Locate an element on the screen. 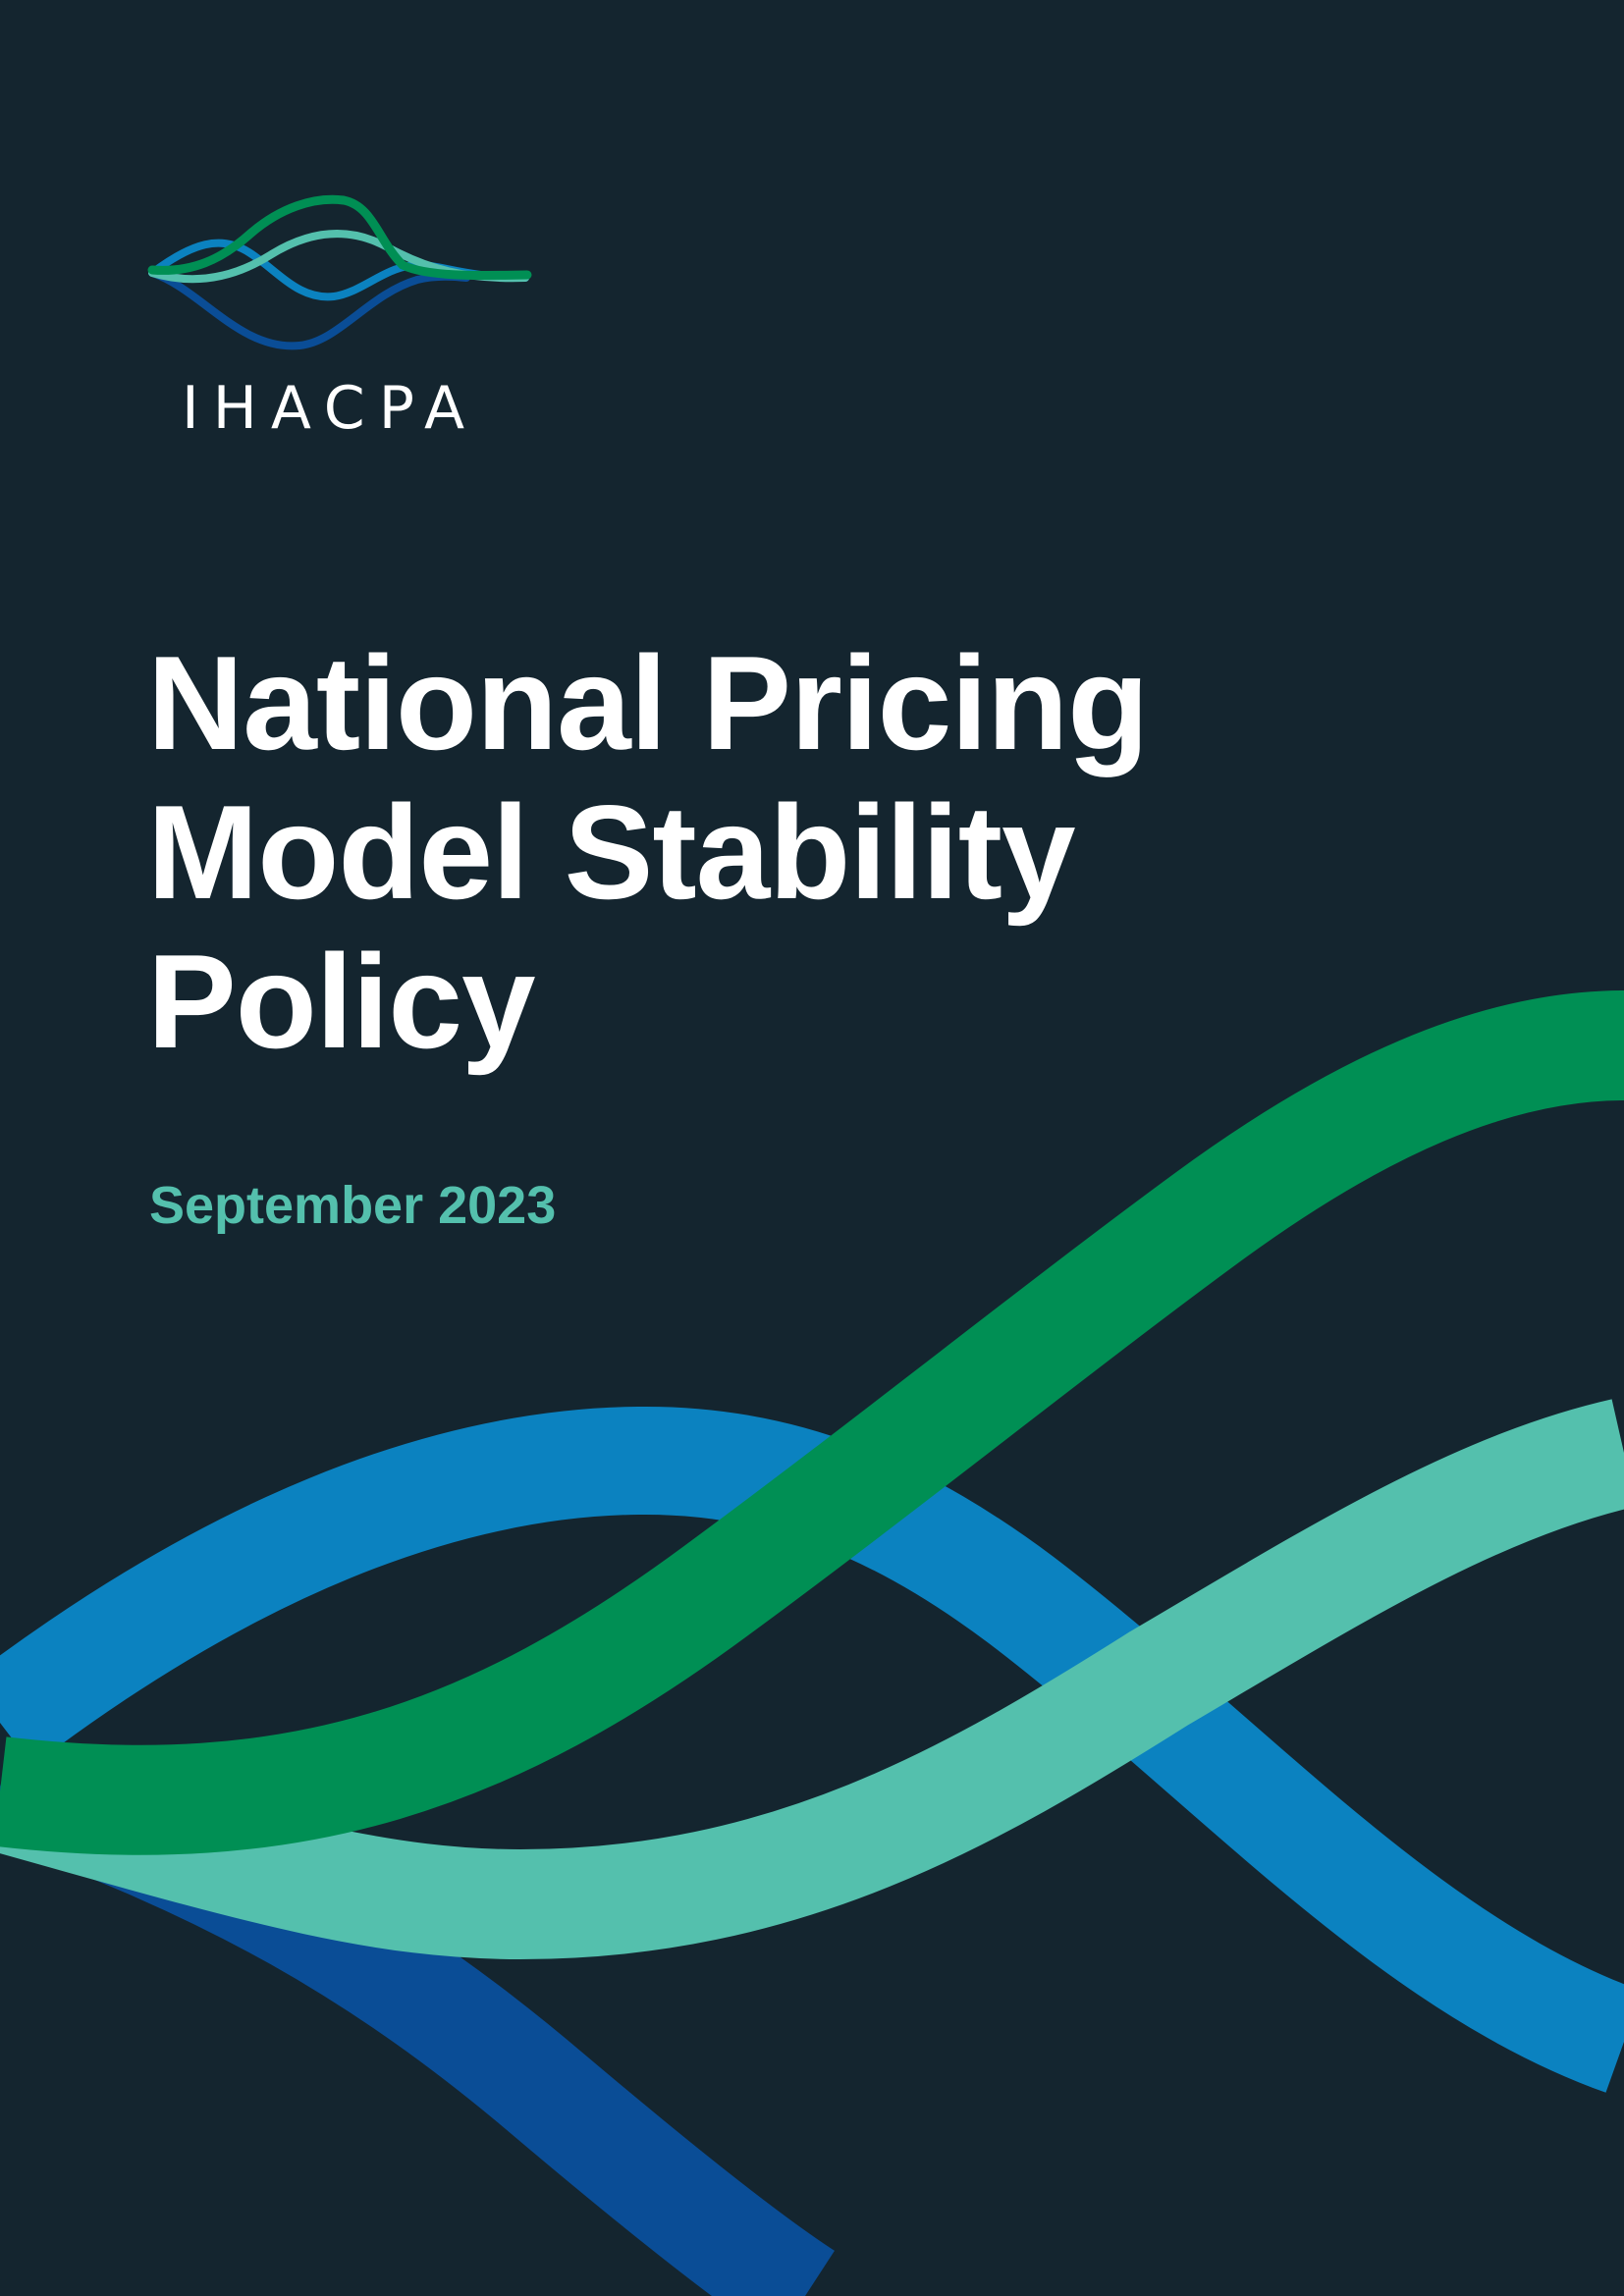 Image resolution: width=1624 pixels, height=2296 pixels. title-line: National Pricing is located at coordinates (648, 702).